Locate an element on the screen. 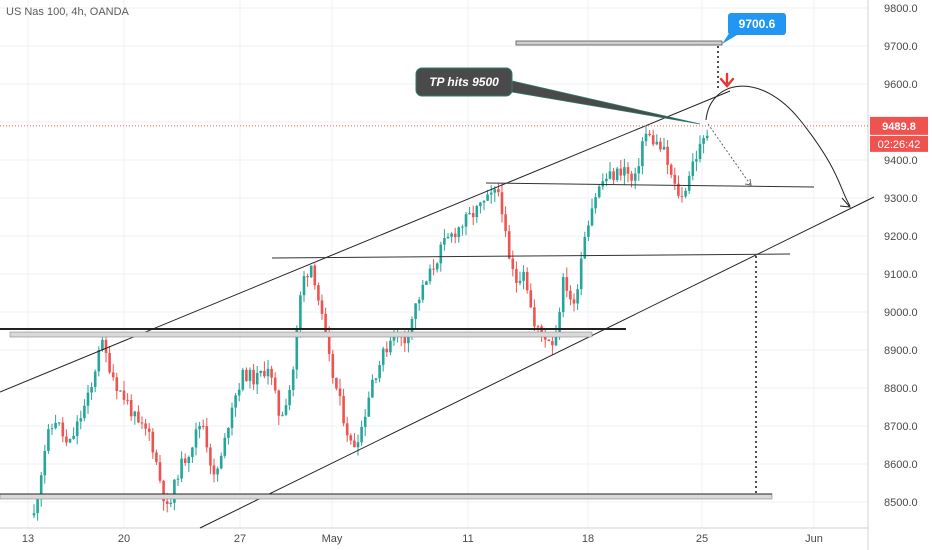 Image resolution: width=932 pixels, height=550 pixels. dotted-projection-arrowhead is located at coordinates (748, 182).